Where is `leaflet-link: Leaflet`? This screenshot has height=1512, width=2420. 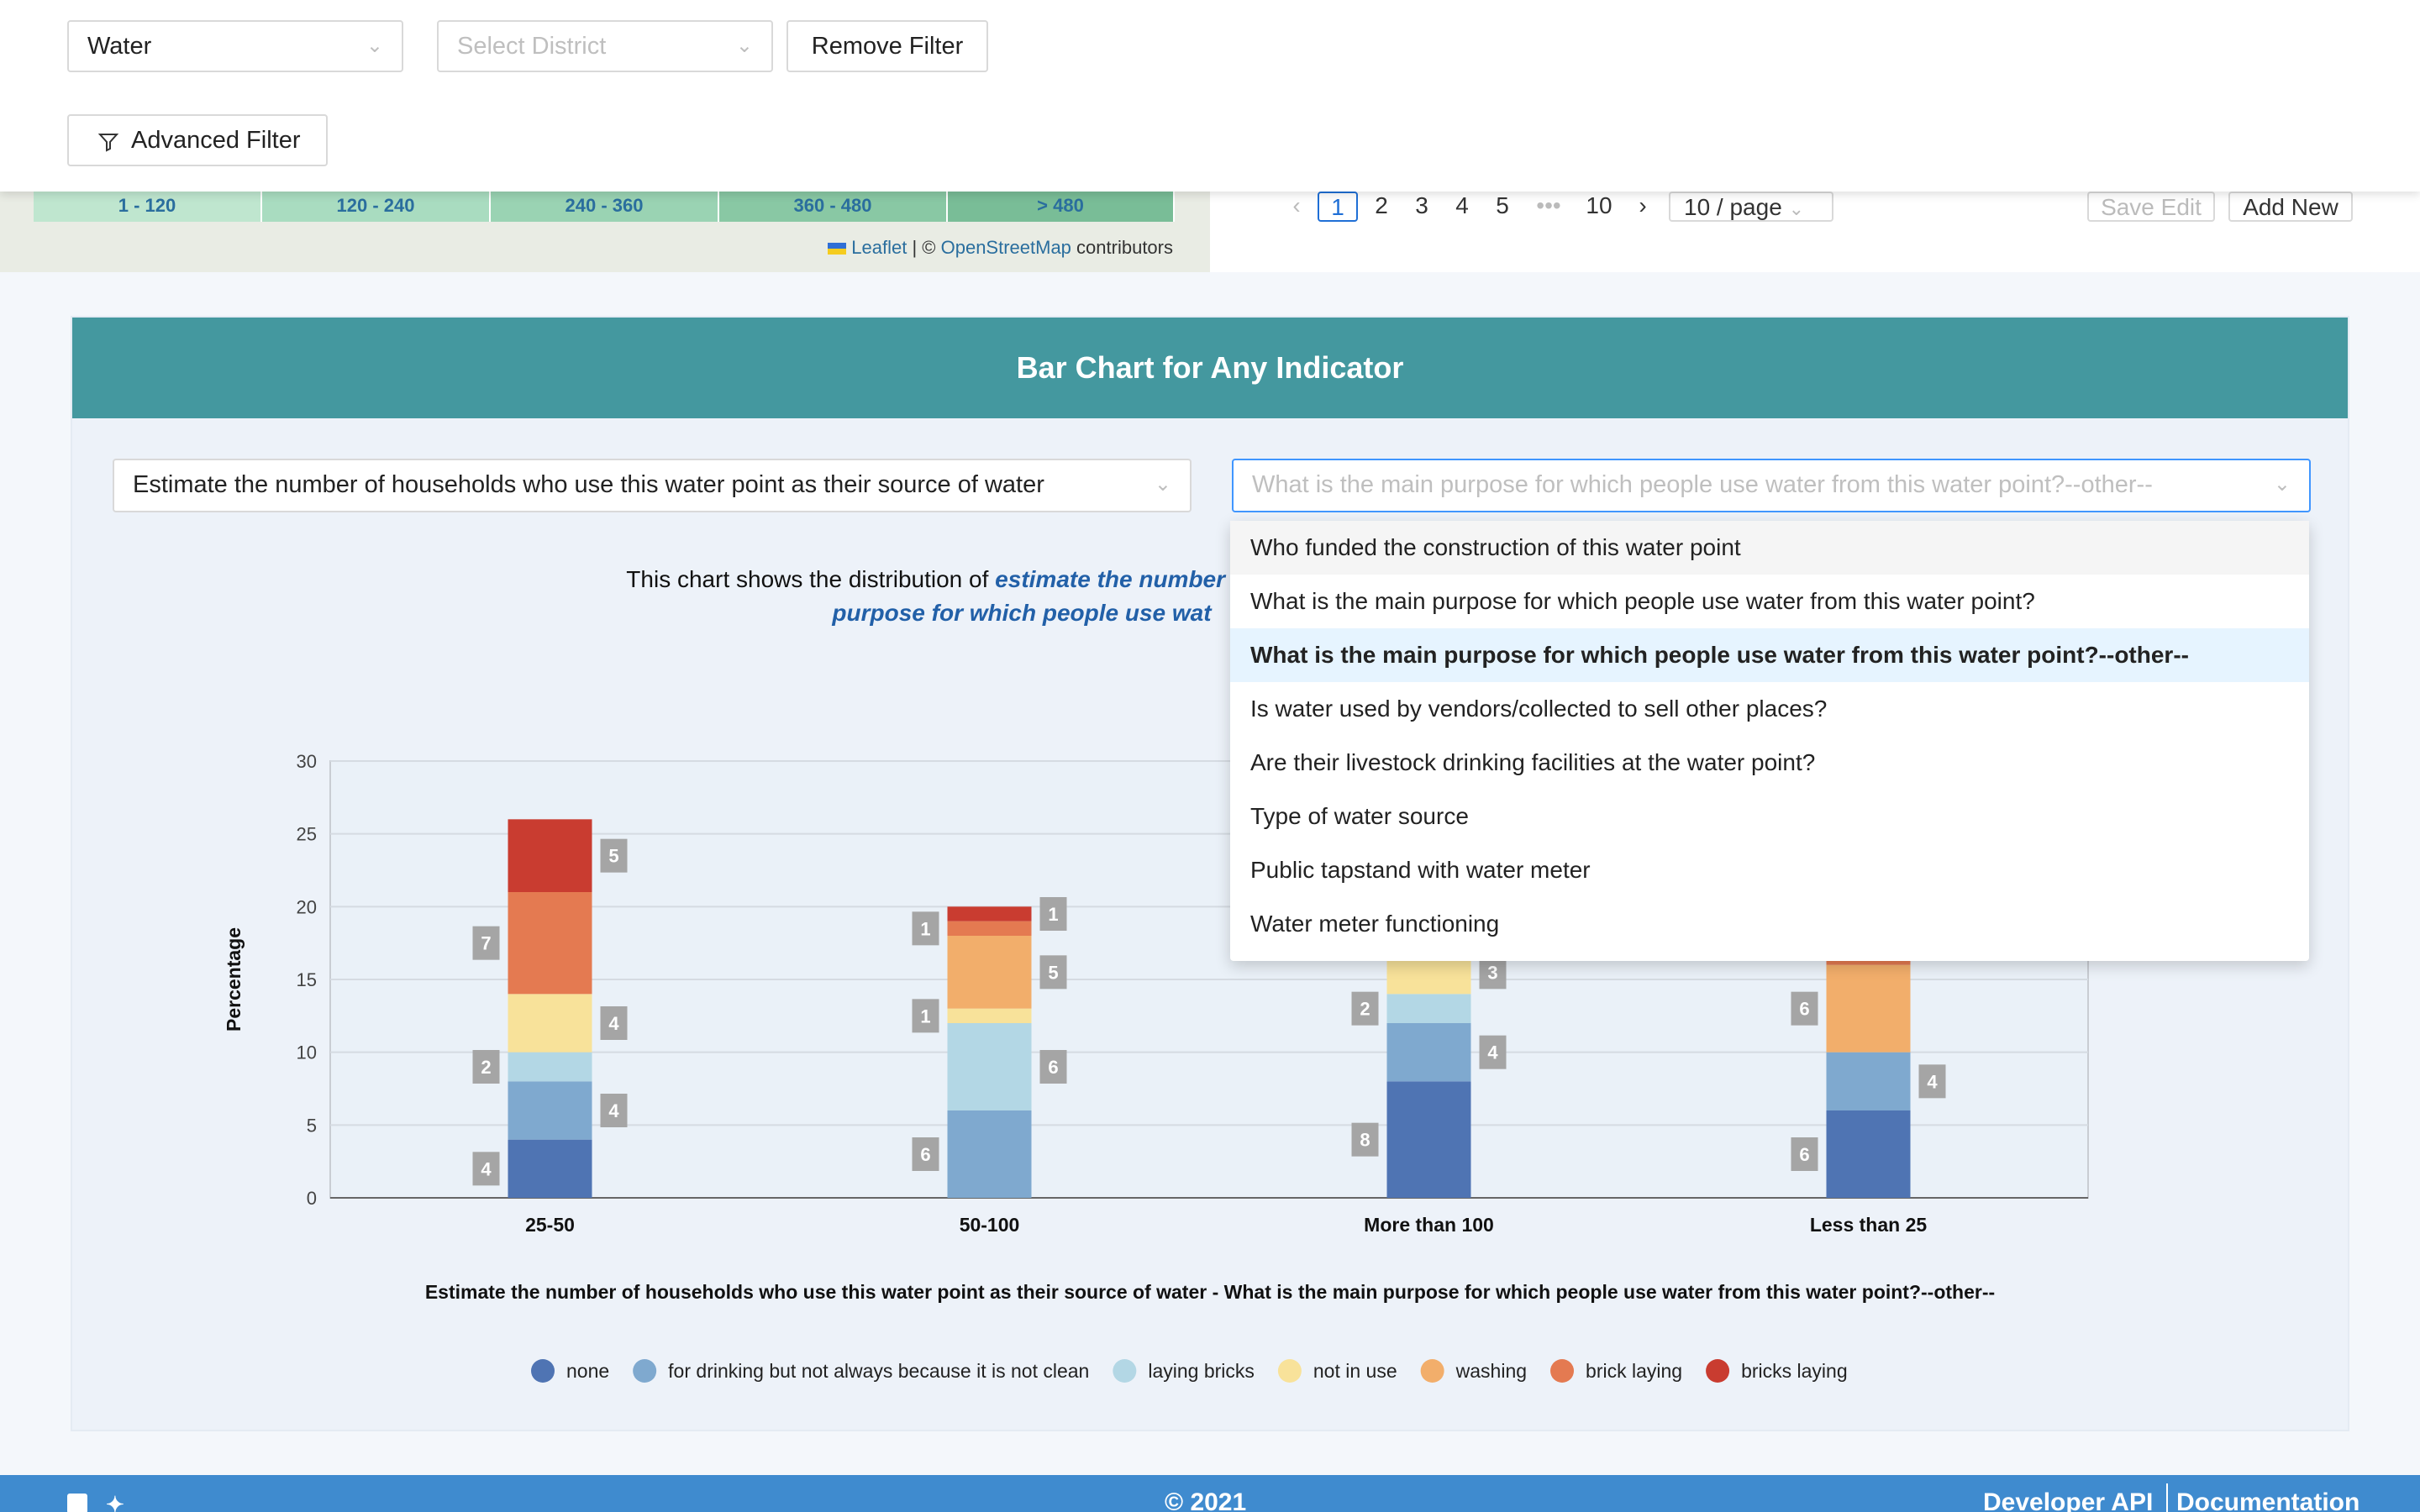
leaflet-link: Leaflet is located at coordinates (879, 247).